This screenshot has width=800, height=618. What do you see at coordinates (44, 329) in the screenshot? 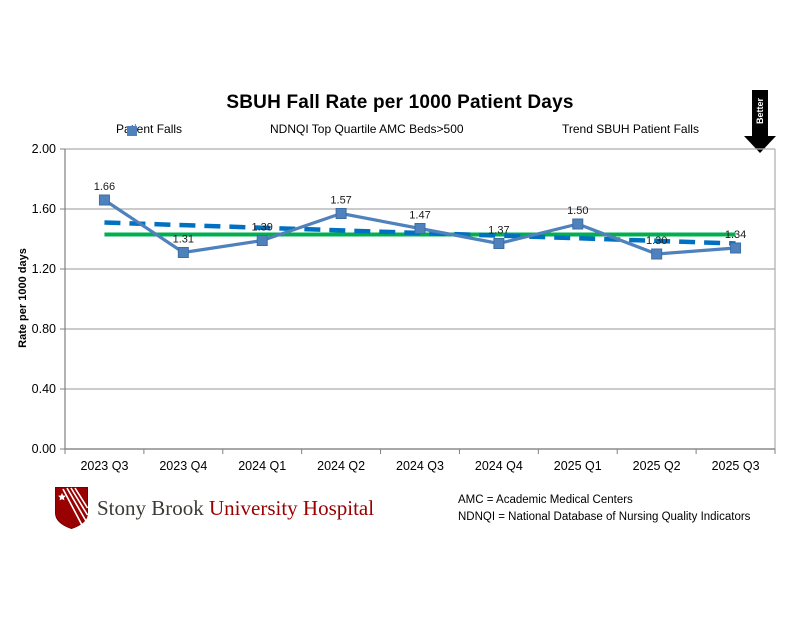
I see `y-tick-label: 0.80` at bounding box center [44, 329].